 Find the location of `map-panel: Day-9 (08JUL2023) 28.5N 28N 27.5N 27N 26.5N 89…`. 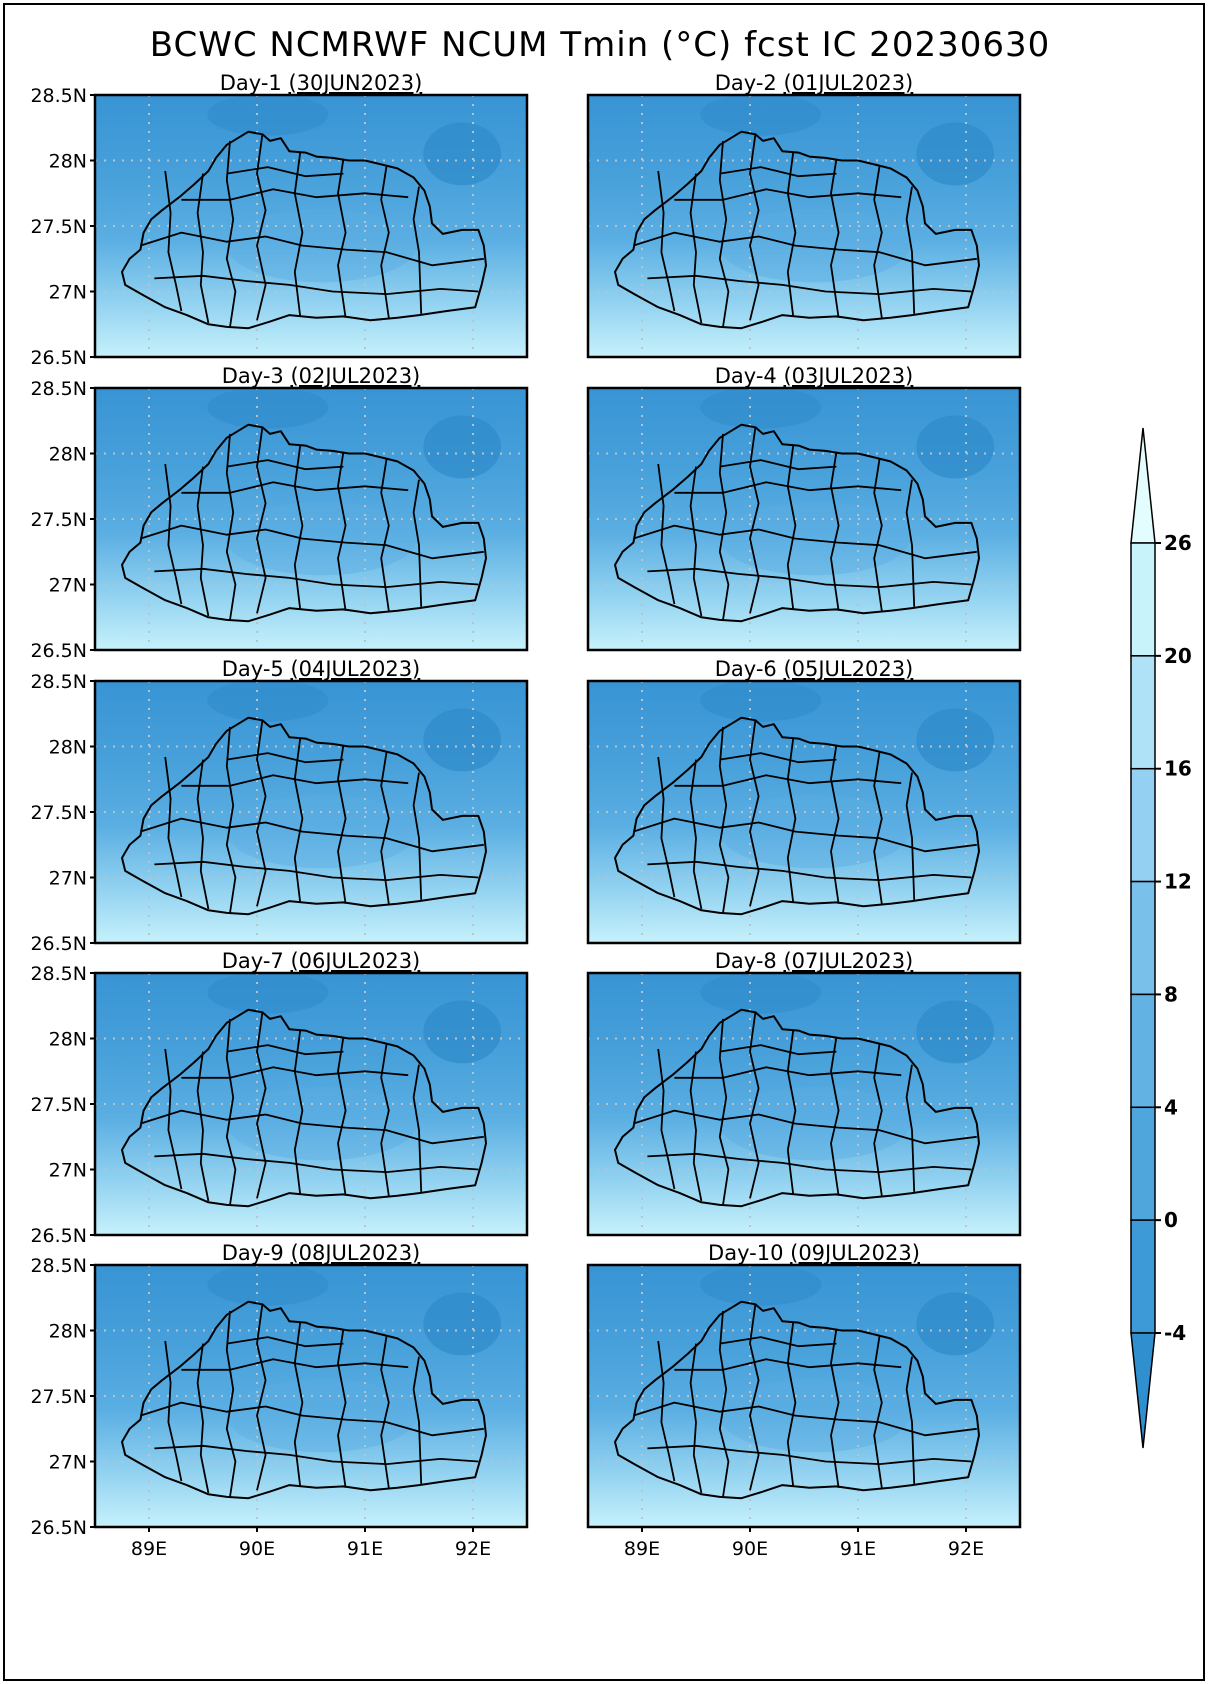

map-panel: Day-9 (08JUL2023) 28.5N 28N 27.5N 27N 26.5N 89… is located at coordinates (279, 1400).